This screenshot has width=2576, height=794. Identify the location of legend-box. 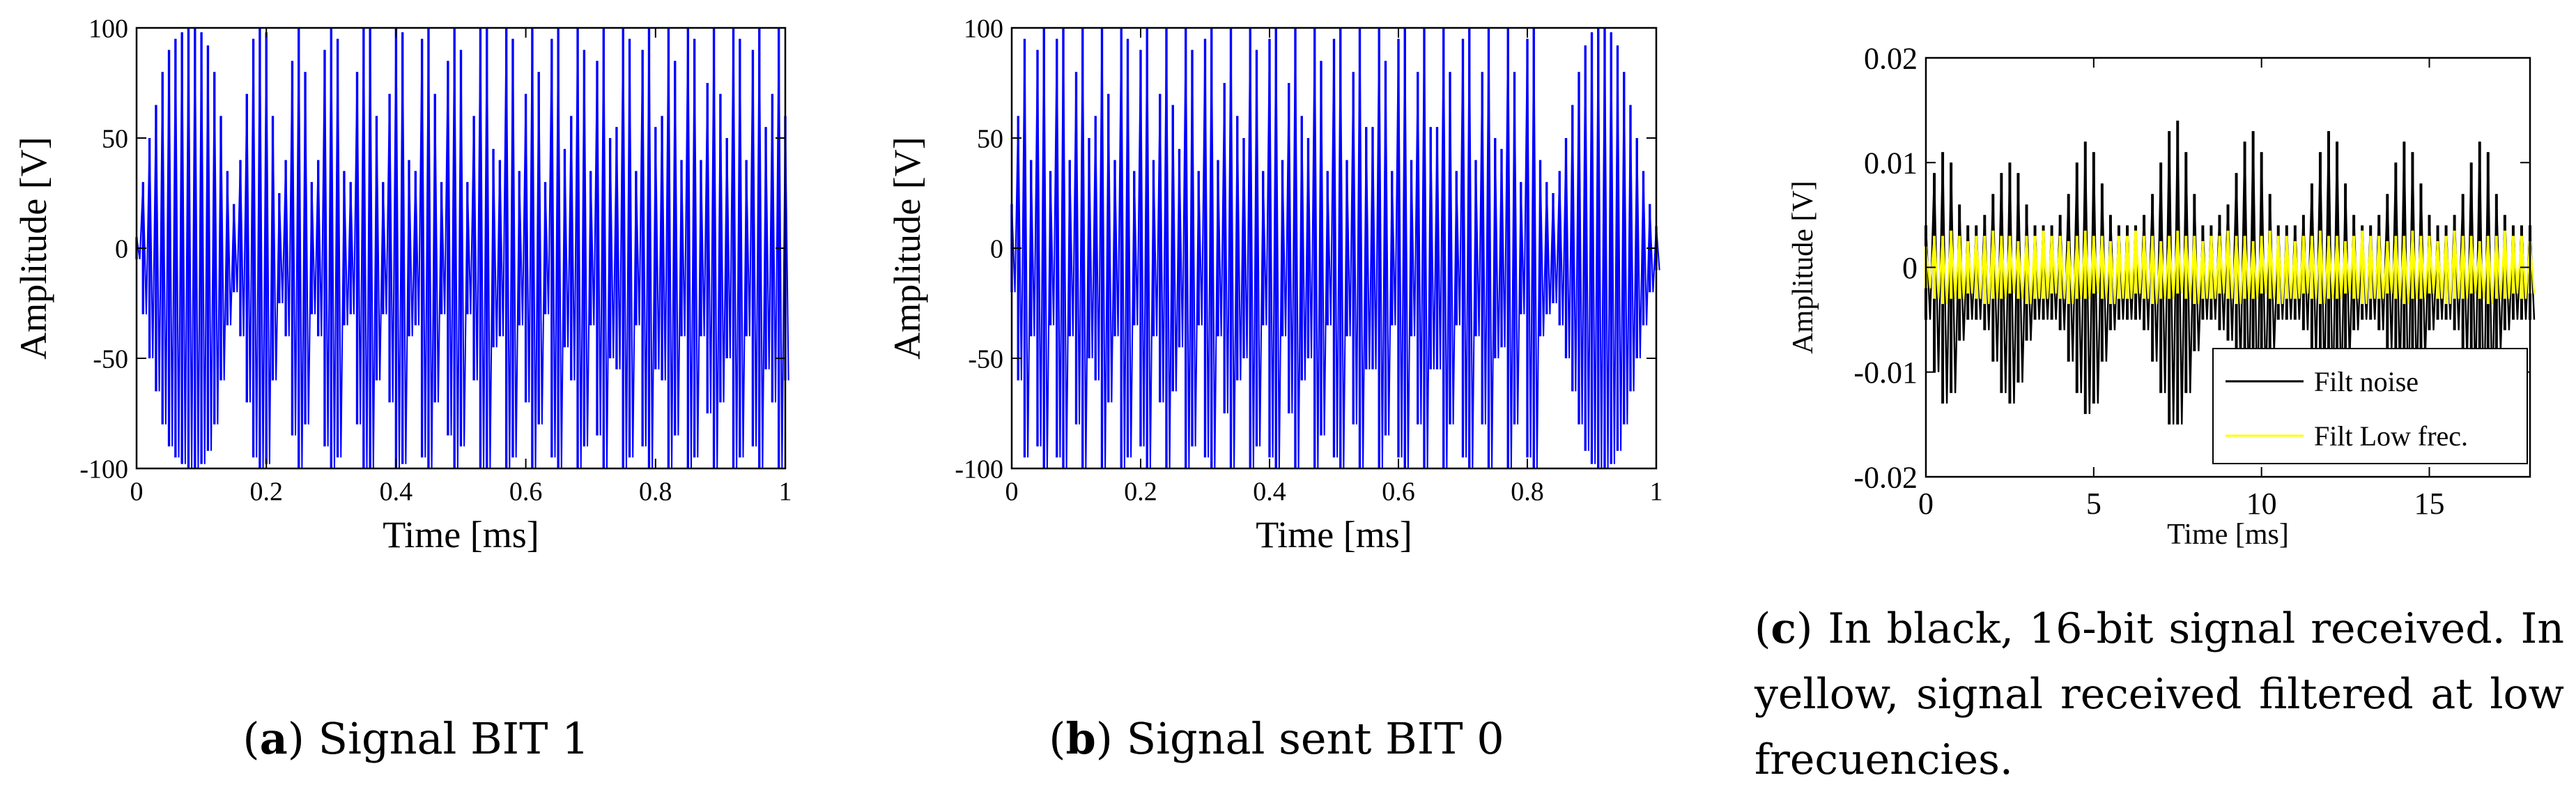
(2370, 406).